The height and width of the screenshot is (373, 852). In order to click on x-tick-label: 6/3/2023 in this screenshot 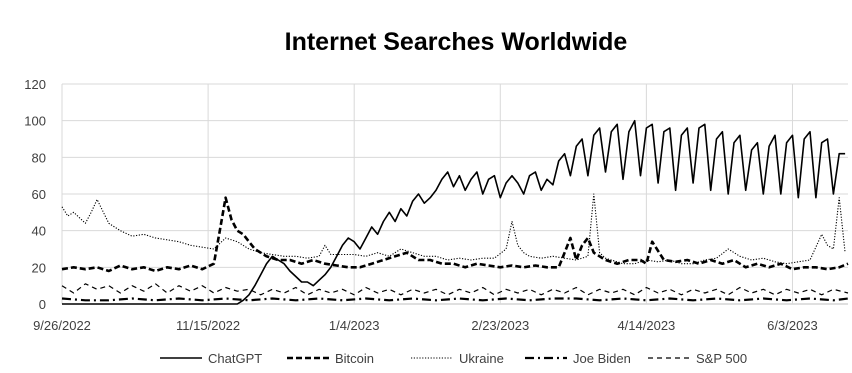, I will do `click(792, 325)`.